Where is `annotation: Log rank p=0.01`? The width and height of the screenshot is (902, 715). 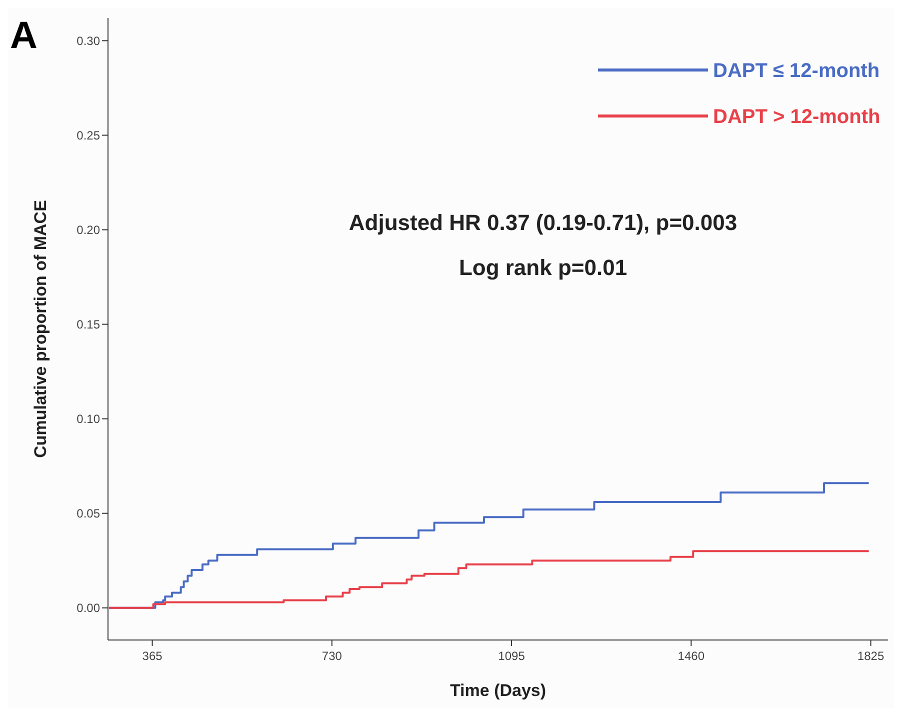 annotation: Log rank p=0.01 is located at coordinates (543, 267).